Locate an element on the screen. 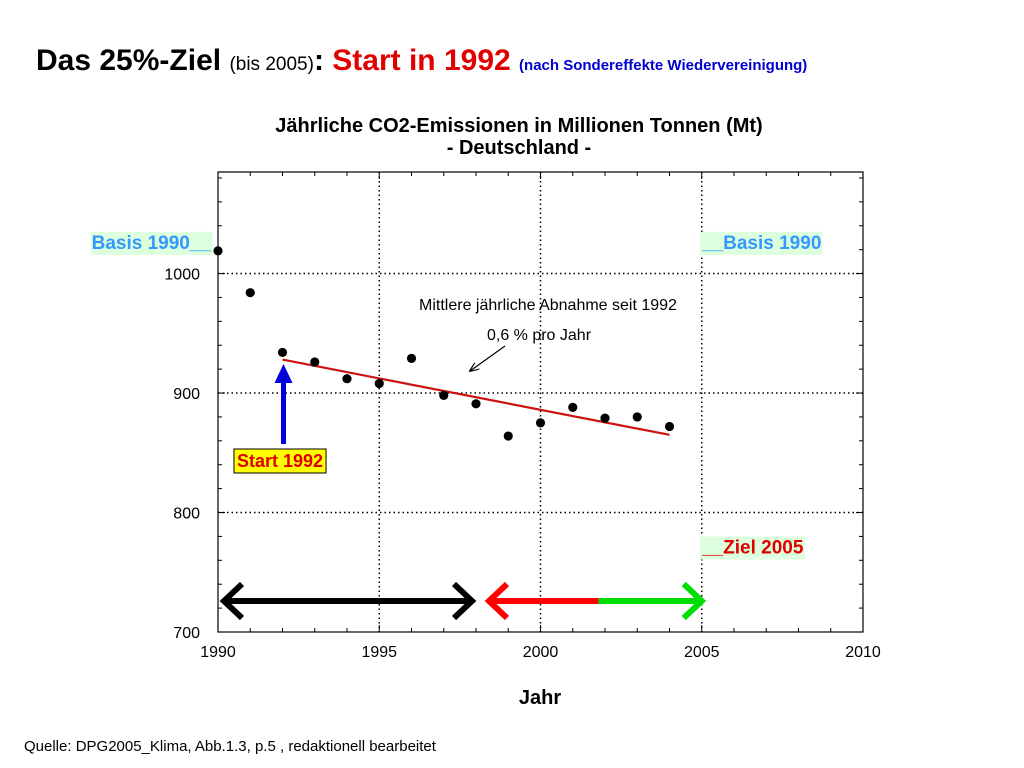 The width and height of the screenshot is (1024, 768). annotation-pointer is located at coordinates (488, 358).